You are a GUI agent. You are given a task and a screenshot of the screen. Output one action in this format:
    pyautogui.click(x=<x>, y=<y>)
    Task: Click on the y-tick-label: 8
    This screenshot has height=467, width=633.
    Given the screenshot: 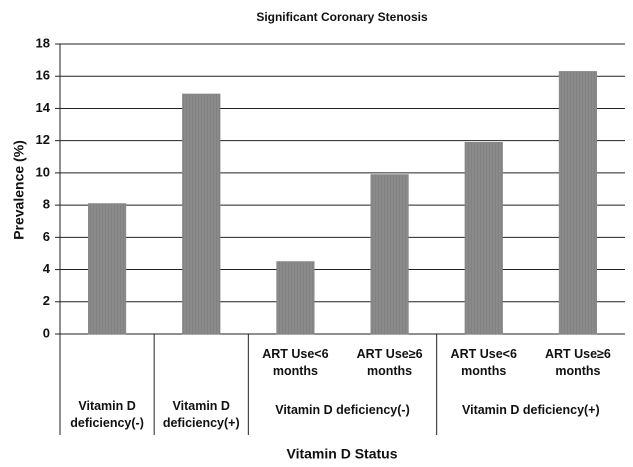 What is the action you would take?
    pyautogui.click(x=46, y=204)
    